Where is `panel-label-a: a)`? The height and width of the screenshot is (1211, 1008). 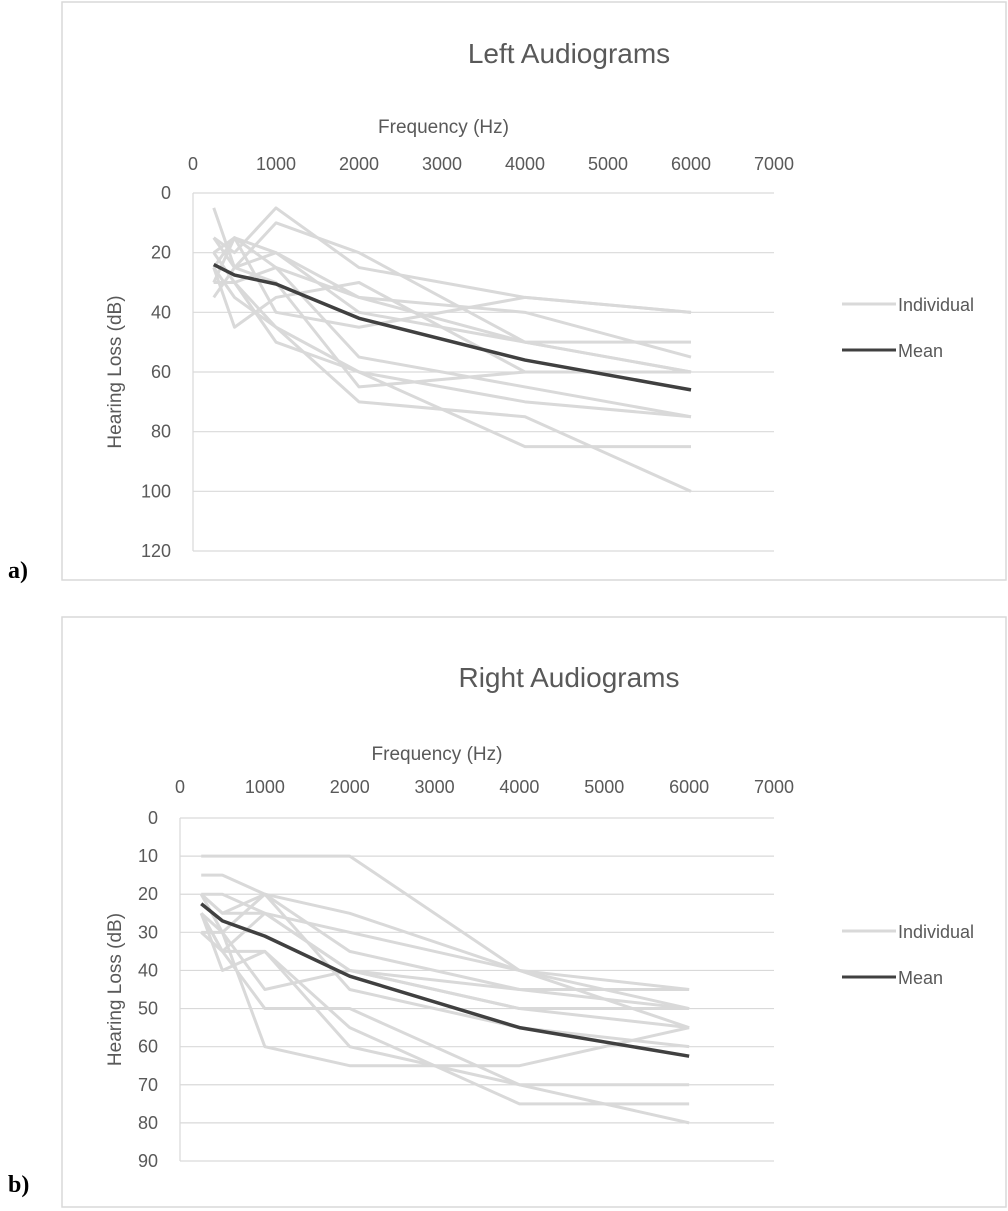 panel-label-a: a) is located at coordinates (18, 571).